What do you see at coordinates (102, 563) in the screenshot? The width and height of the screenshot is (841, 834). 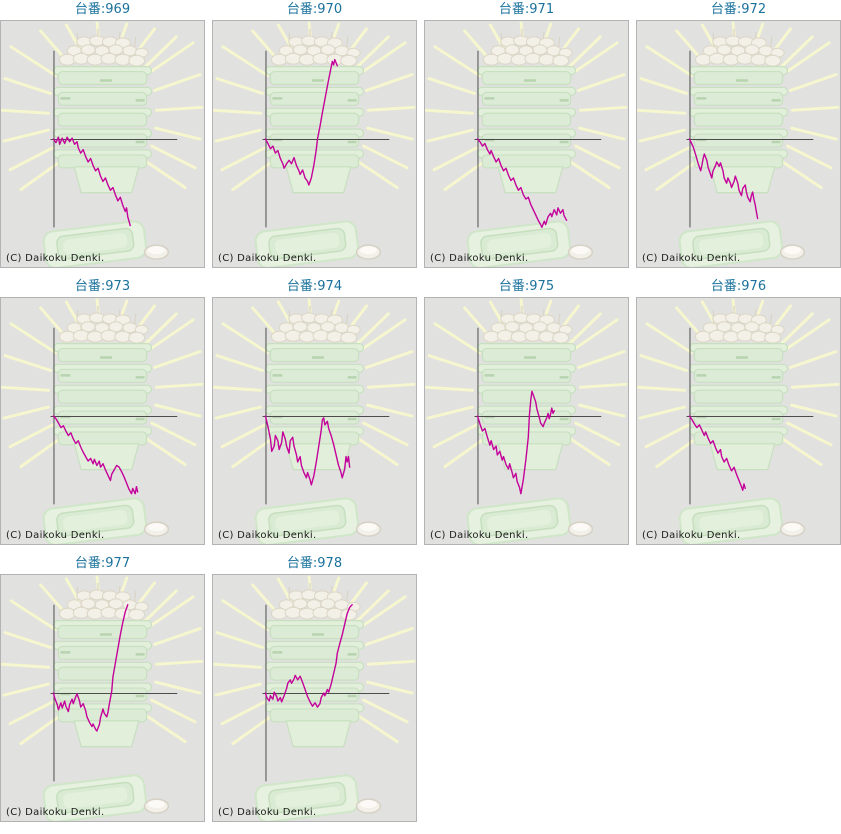 I see `machine-title-link: 台番:977` at bounding box center [102, 563].